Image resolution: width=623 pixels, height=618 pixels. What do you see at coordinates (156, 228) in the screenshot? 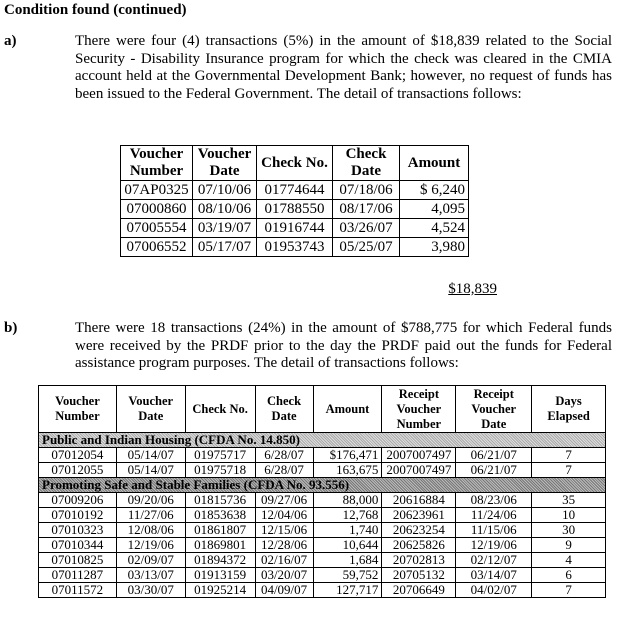
I see `table-cell: 07005554` at bounding box center [156, 228].